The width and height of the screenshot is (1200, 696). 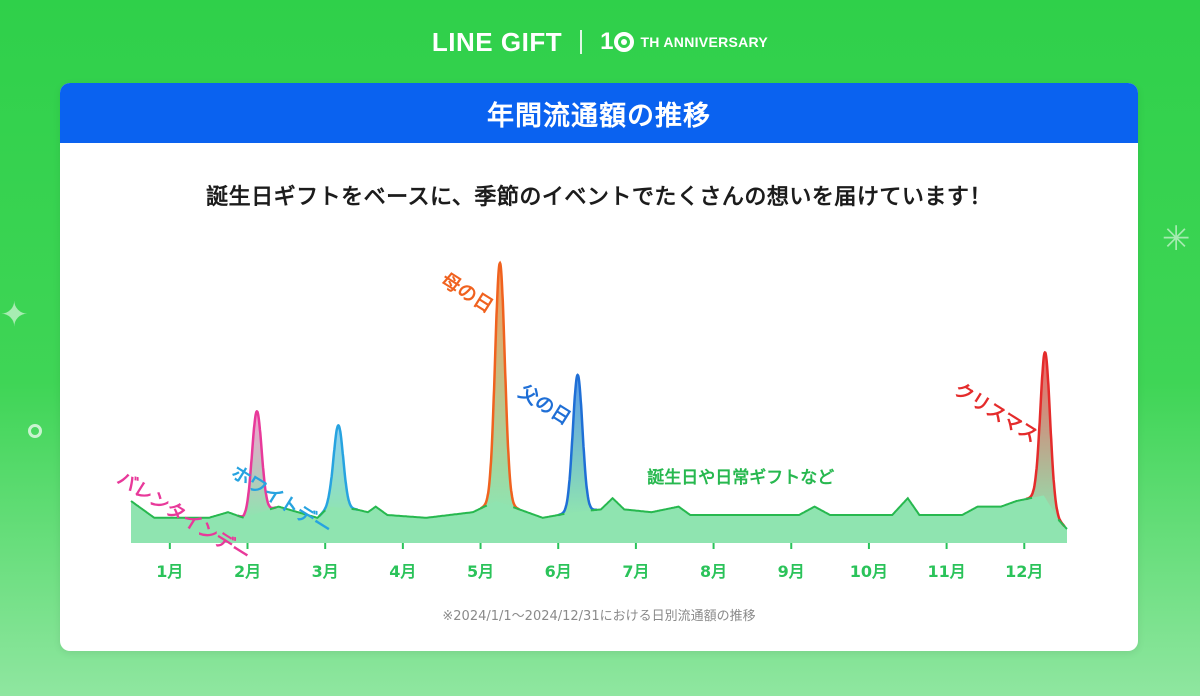 What do you see at coordinates (791, 571) in the screenshot?
I see `x-tick-label: 9月` at bounding box center [791, 571].